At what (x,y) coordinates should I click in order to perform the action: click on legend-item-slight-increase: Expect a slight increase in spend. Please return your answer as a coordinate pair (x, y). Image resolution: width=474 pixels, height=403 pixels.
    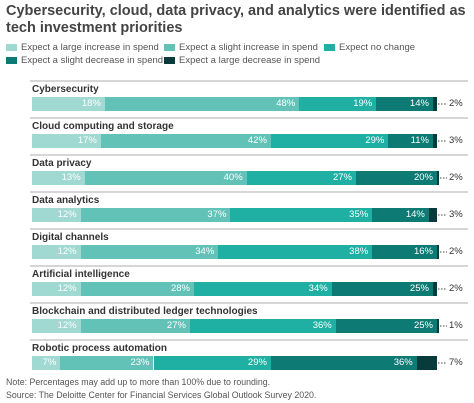
    Looking at the image, I should click on (241, 47).